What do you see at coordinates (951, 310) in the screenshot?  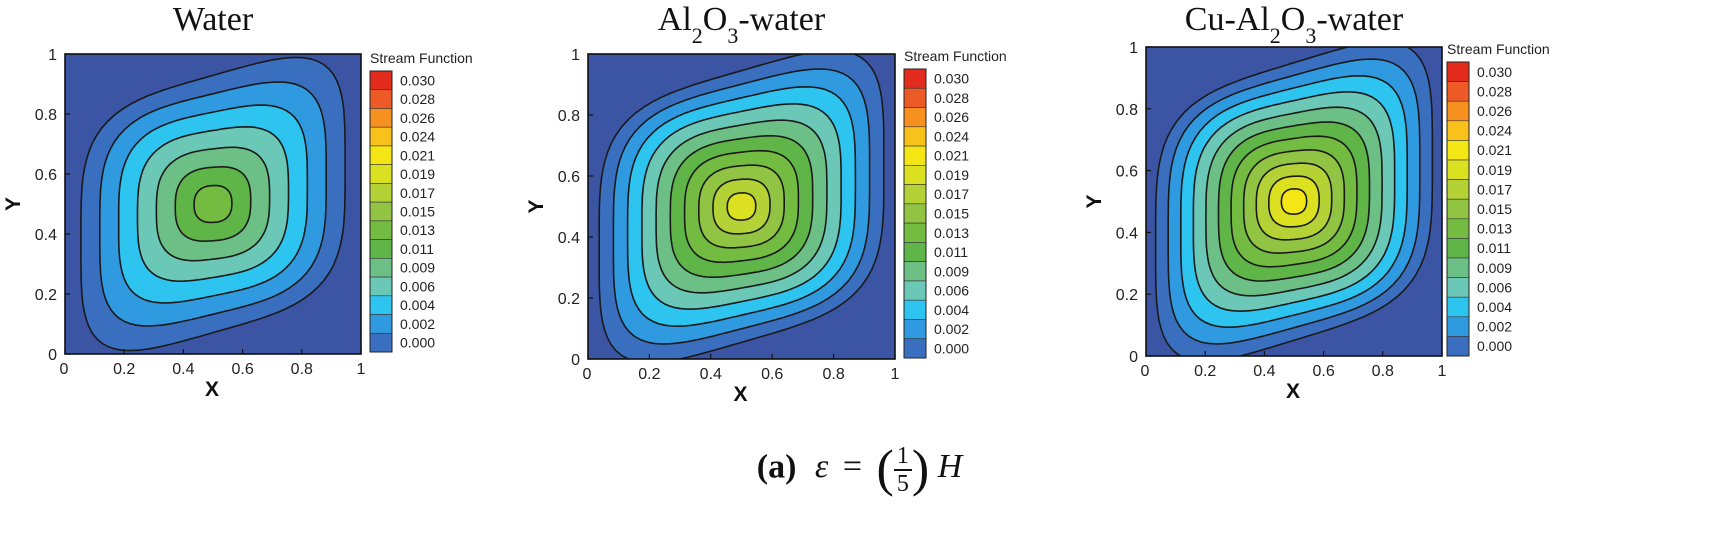 I see `colorbar-label: 0.004` at bounding box center [951, 310].